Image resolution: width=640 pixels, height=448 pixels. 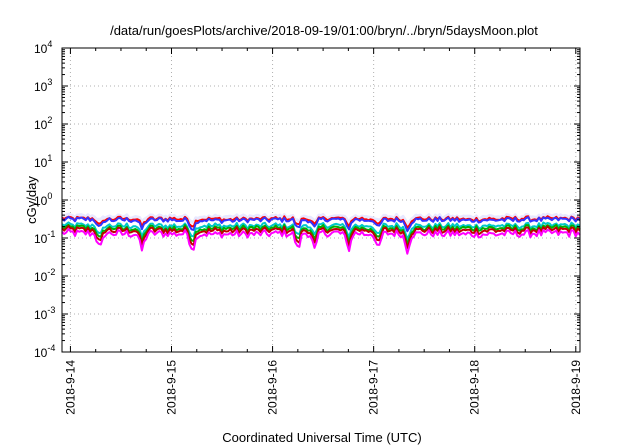 I want to click on y-tick-exponent: -3, so click(x=51, y=310).